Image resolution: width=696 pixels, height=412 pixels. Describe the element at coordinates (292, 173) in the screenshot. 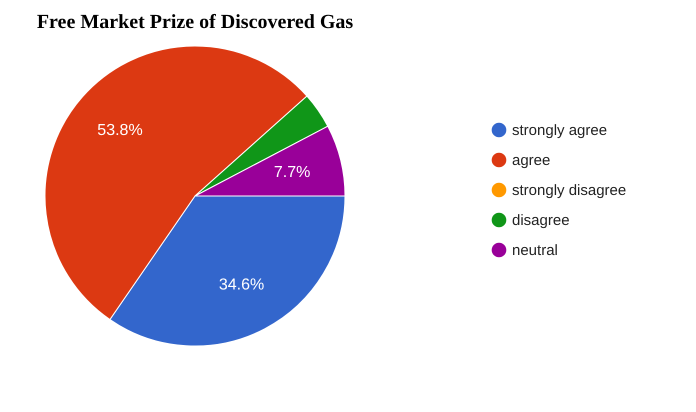

I see `data-label: 7.7%` at that location.